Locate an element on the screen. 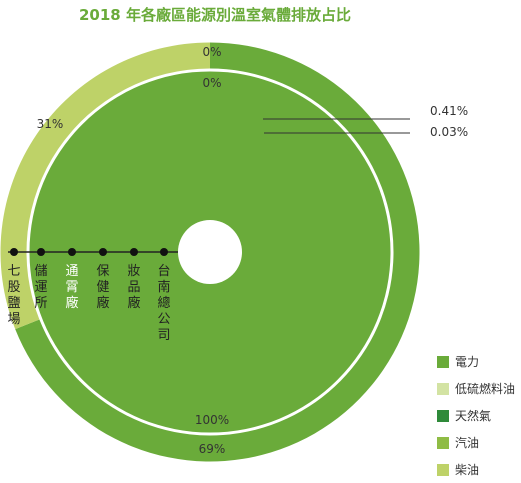 Image resolution: width=521 pixels, height=483 pixels. legend-label-3: 汽油 is located at coordinates (467, 442).